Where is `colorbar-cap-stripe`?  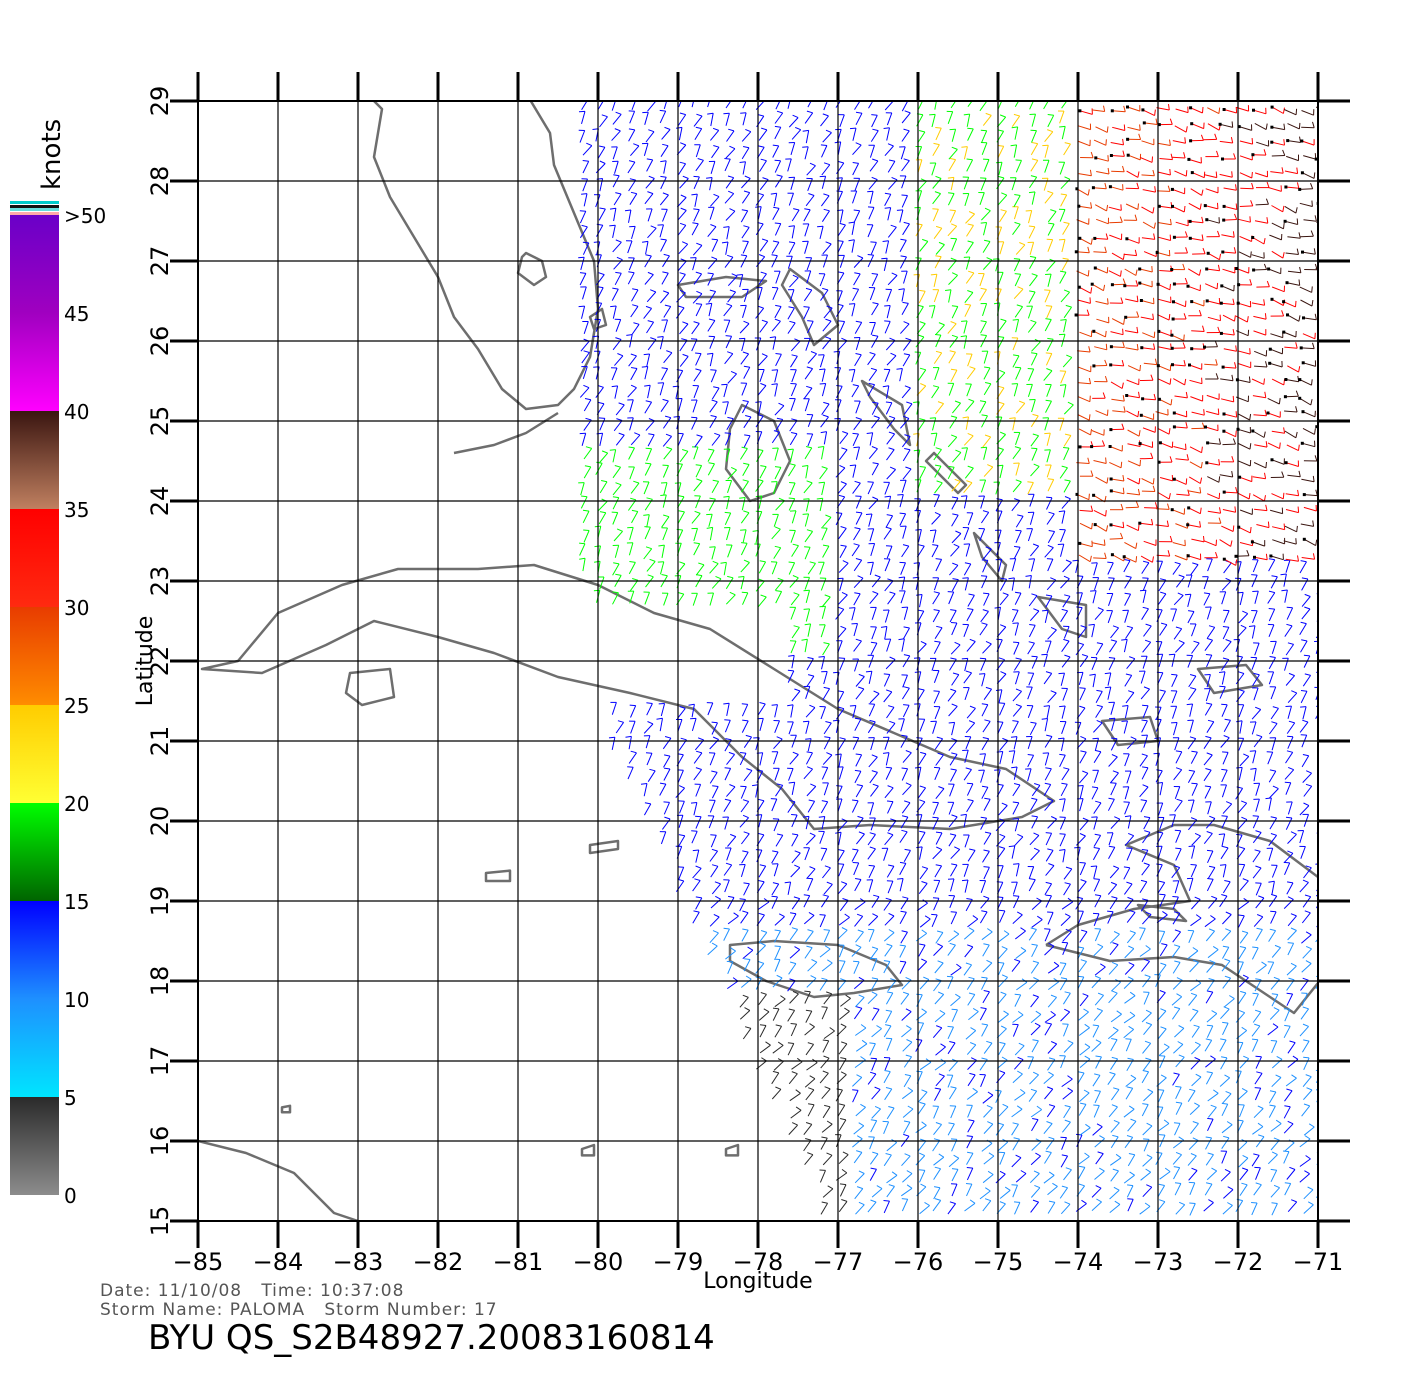
colorbar-cap-stripe is located at coordinates (34, 206).